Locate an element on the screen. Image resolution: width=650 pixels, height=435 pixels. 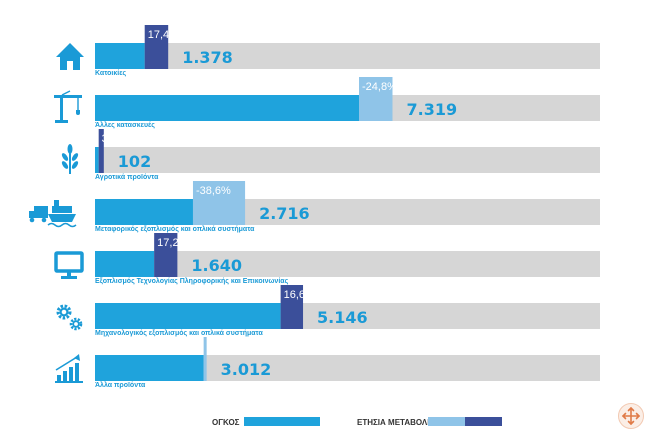
legend-volume-label: ΟΓΚΟΣ is located at coordinates (226, 422).